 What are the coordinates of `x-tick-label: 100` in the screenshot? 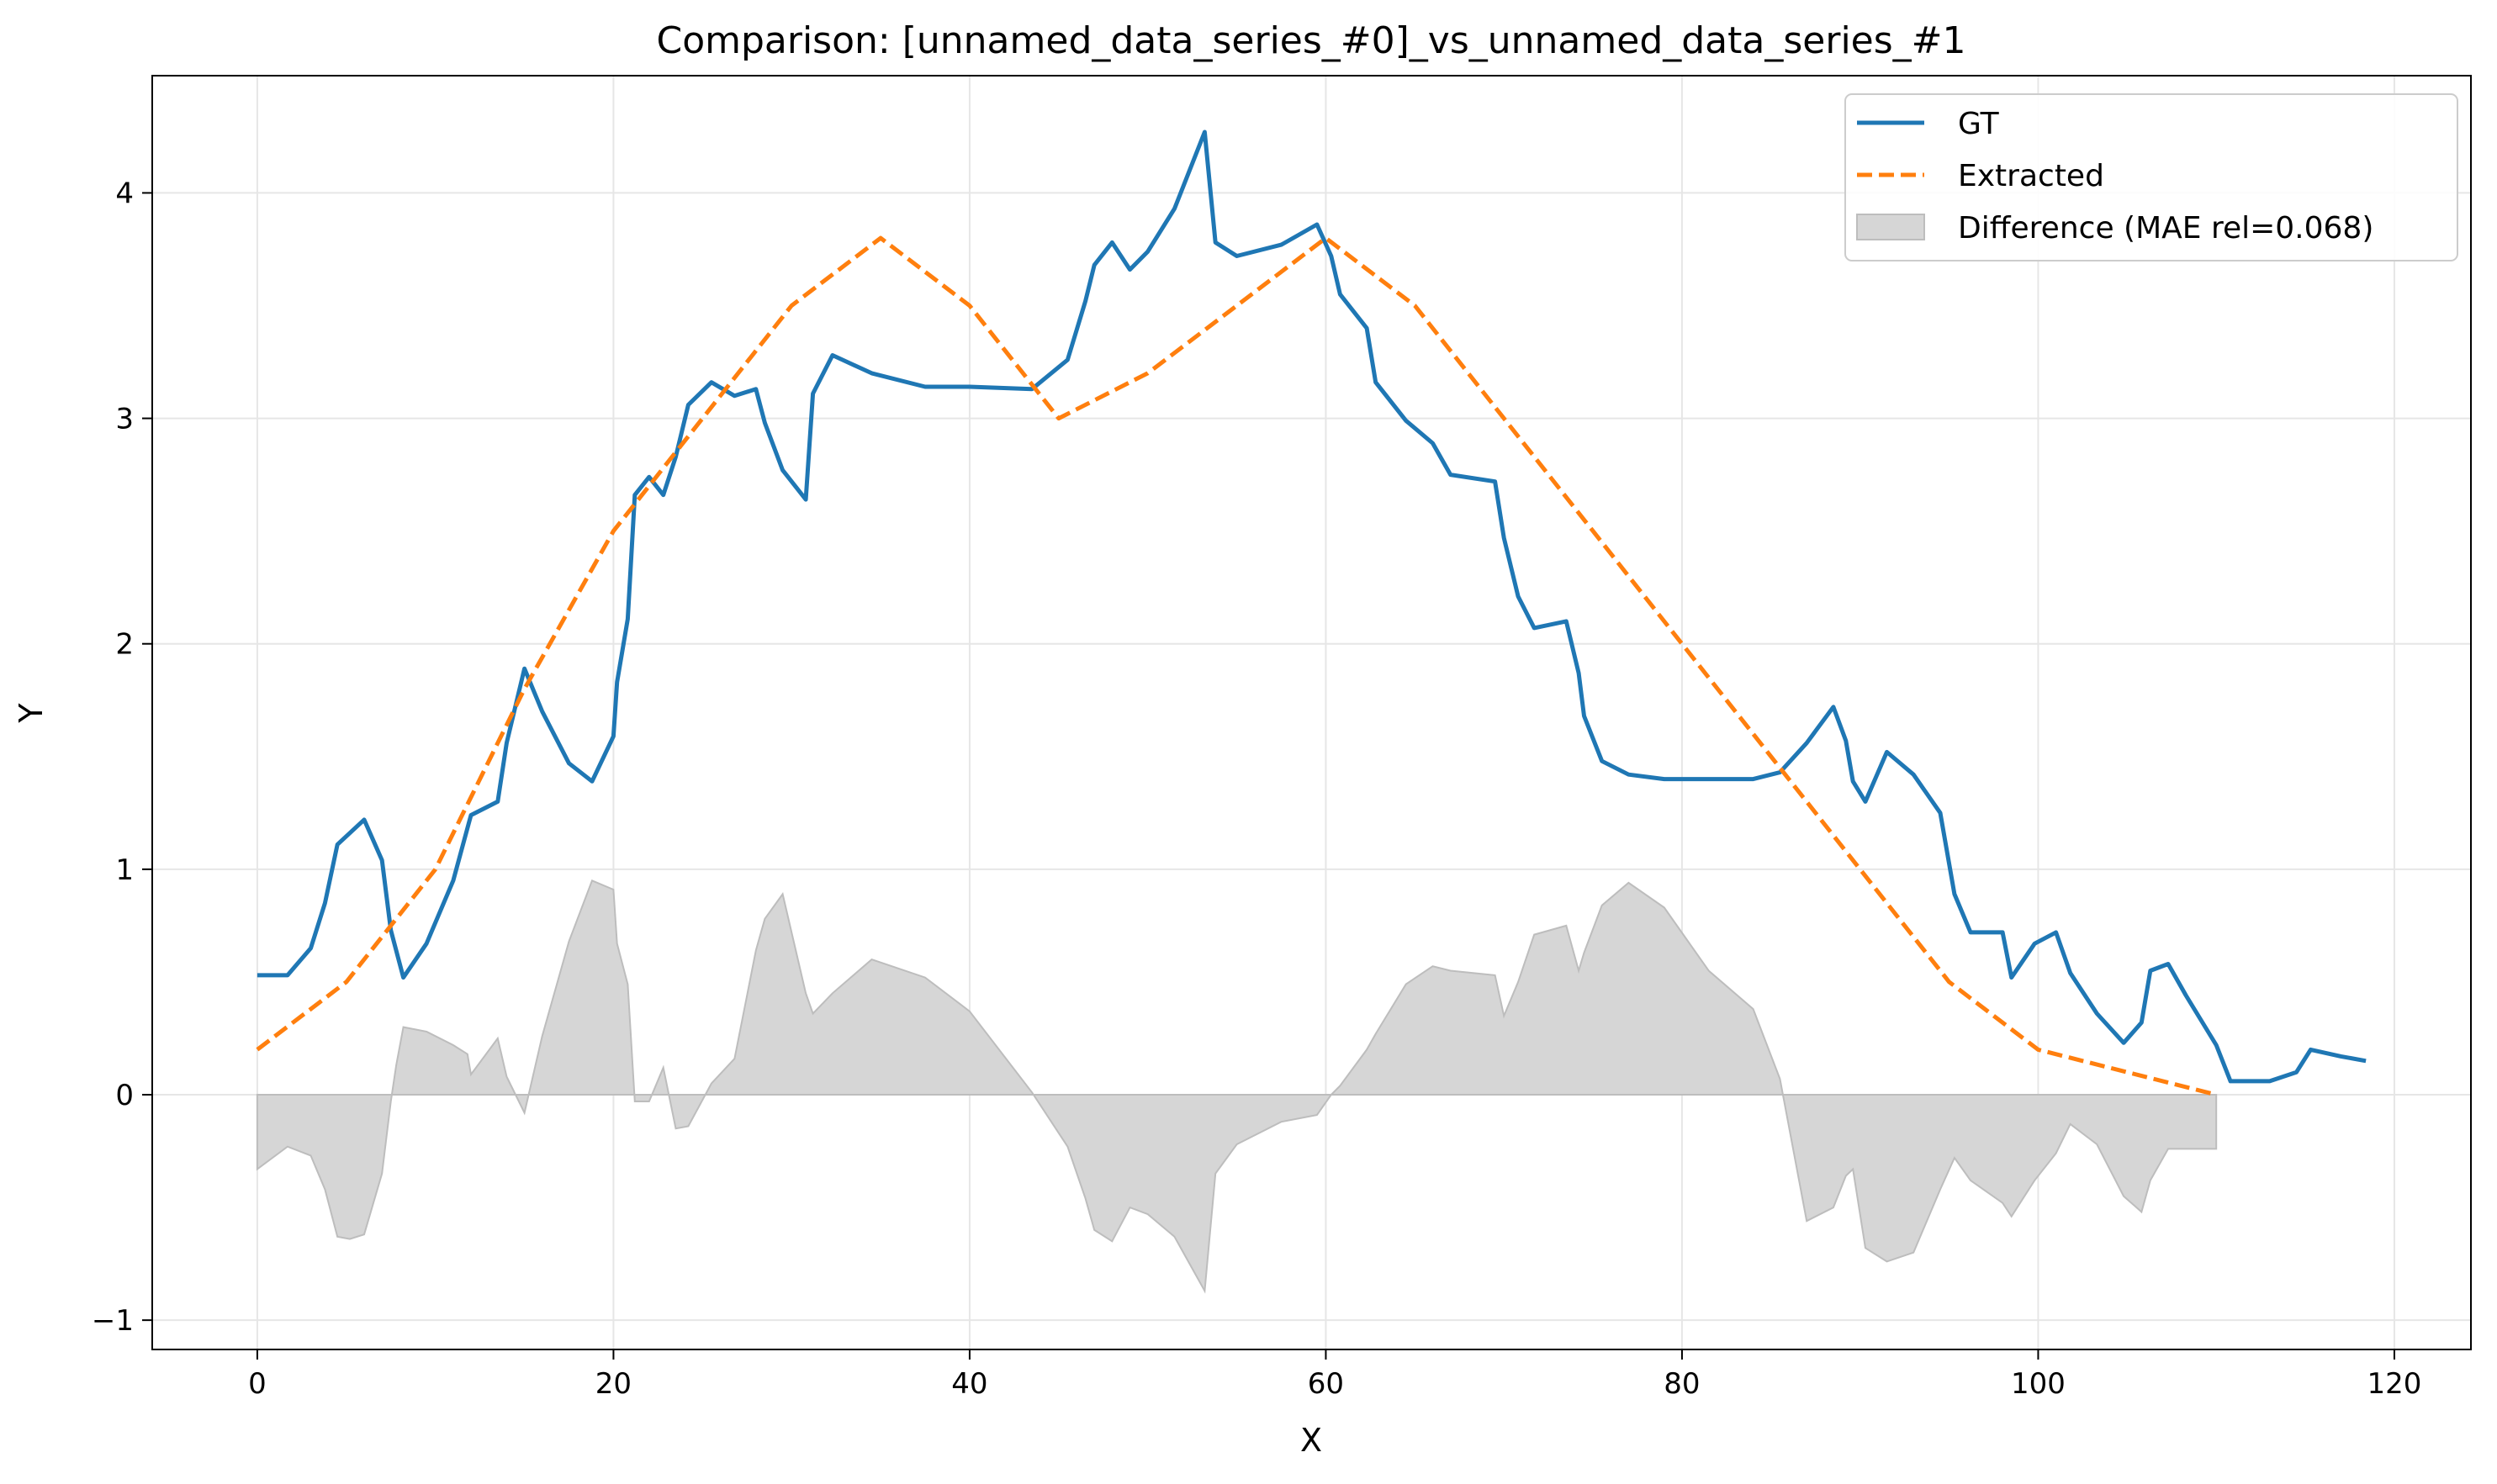 It's located at (2039, 1384).